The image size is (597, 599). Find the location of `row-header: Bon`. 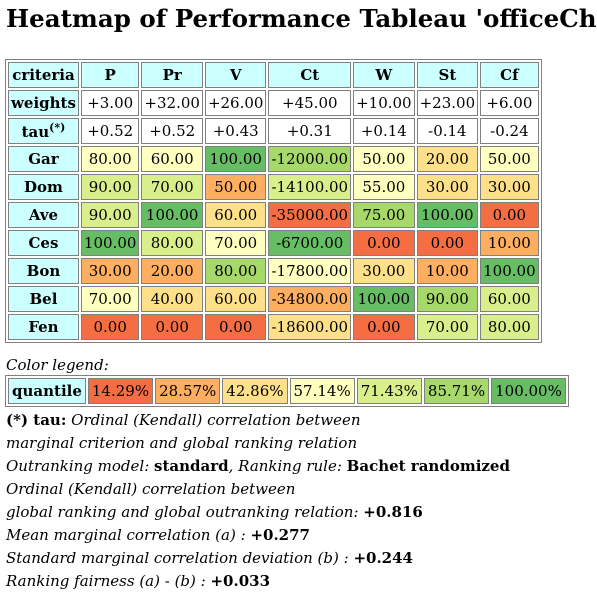

row-header: Bon is located at coordinates (43, 271).